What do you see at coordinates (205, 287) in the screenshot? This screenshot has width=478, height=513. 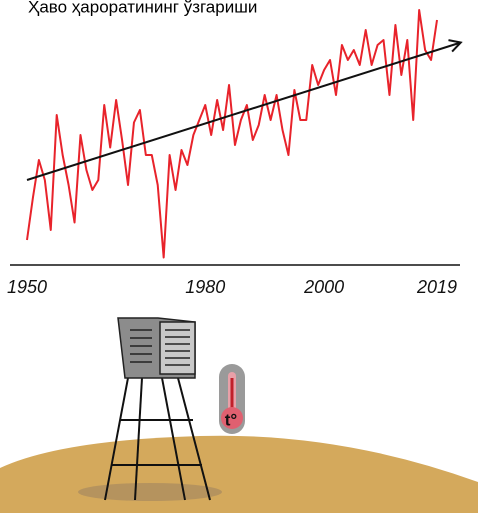 I see `x-tick-label: 1980` at bounding box center [205, 287].